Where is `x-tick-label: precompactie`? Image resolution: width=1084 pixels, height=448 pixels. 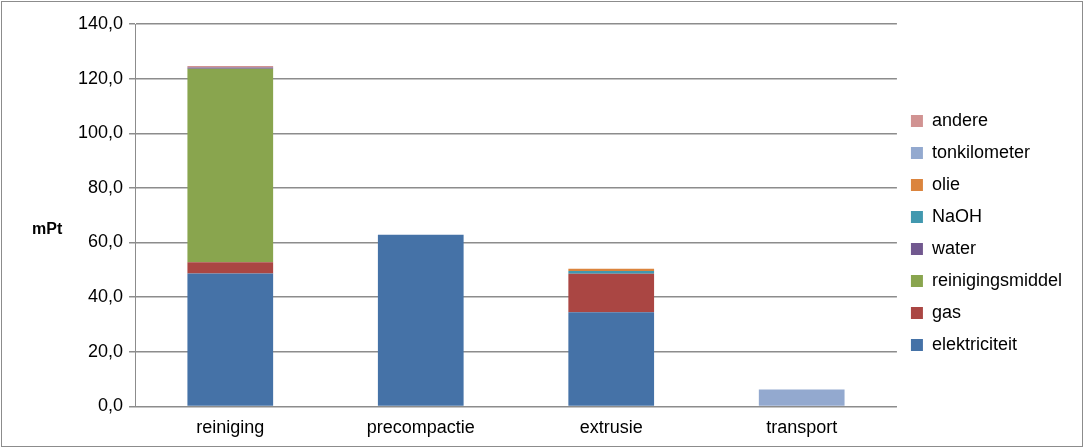
x-tick-label: precompactie is located at coordinates (420, 427).